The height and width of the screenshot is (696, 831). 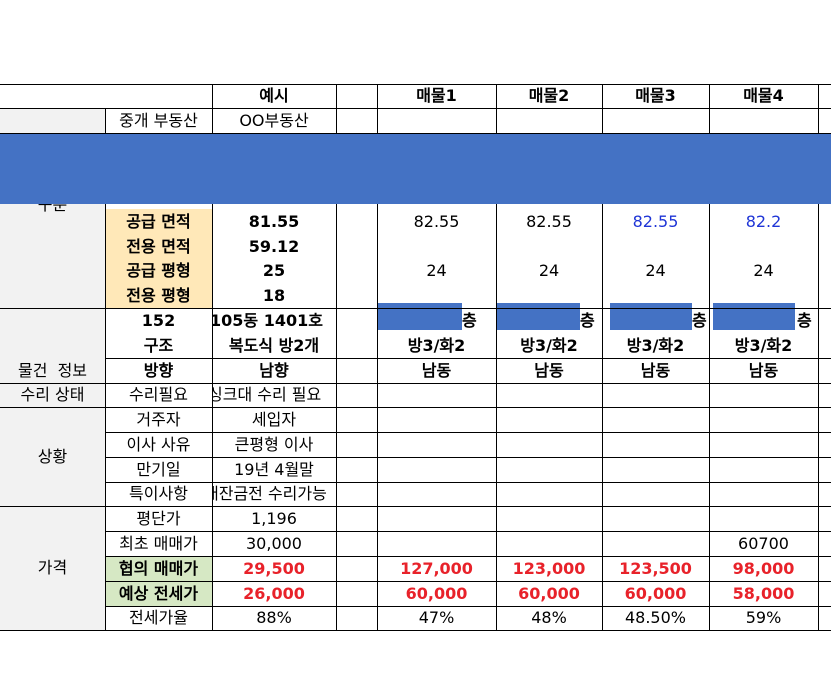 I want to click on price-value: 47%, so click(x=436, y=617).